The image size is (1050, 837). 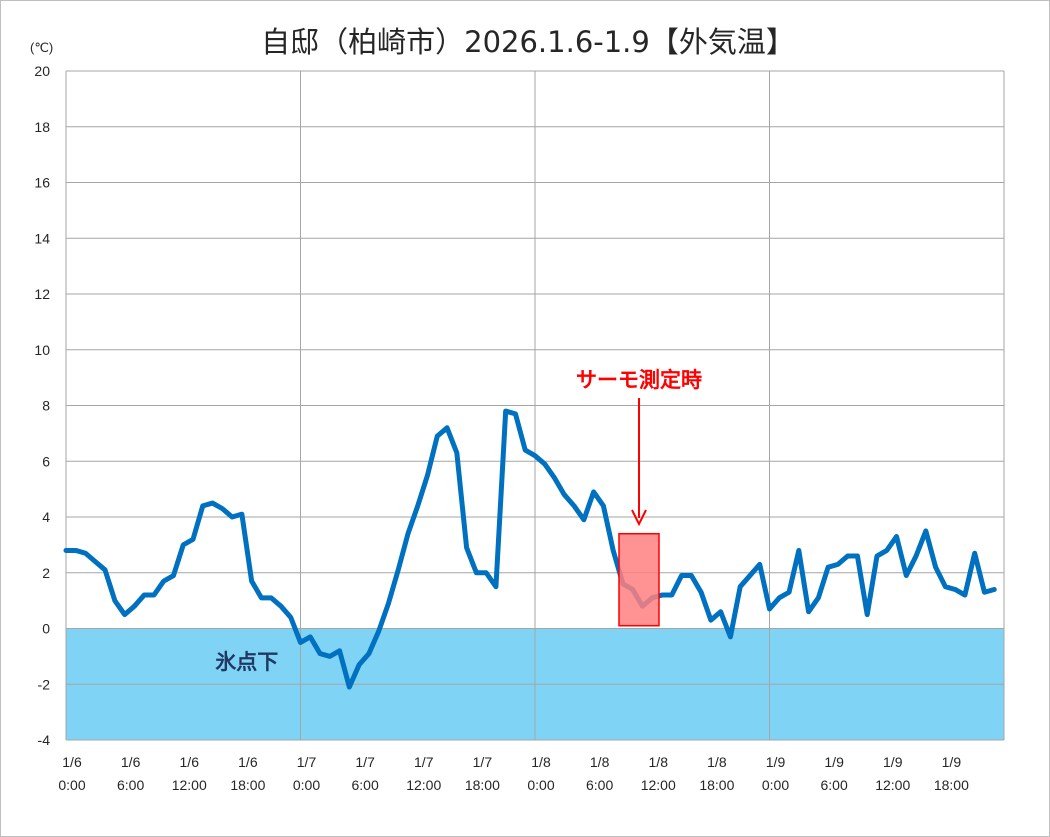 What do you see at coordinates (46, 406) in the screenshot?
I see `y-tick-label: 8` at bounding box center [46, 406].